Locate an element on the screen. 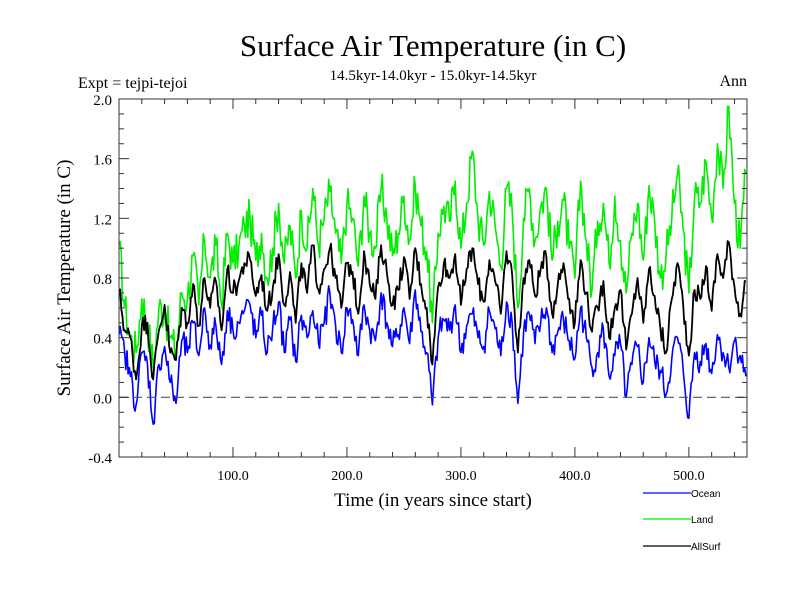 The height and width of the screenshot is (600, 800). x-tick-label: 300.0 is located at coordinates (461, 476).